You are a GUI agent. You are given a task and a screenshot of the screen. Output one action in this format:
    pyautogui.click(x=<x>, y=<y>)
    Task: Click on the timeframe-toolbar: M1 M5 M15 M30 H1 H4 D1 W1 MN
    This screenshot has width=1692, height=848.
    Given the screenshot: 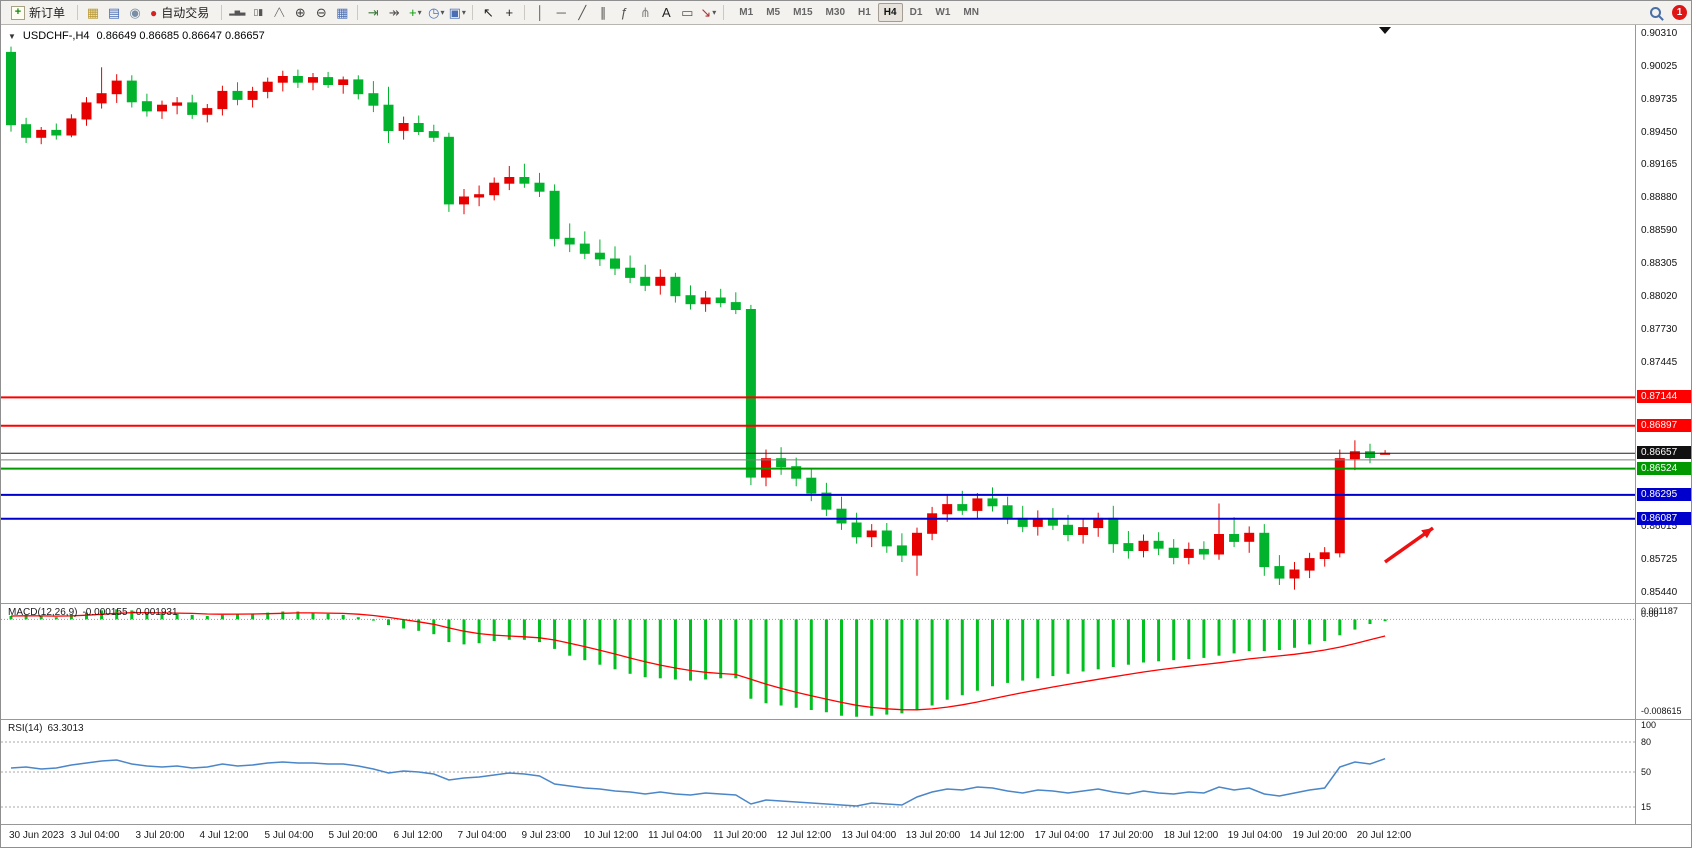 What is the action you would take?
    pyautogui.click(x=859, y=12)
    